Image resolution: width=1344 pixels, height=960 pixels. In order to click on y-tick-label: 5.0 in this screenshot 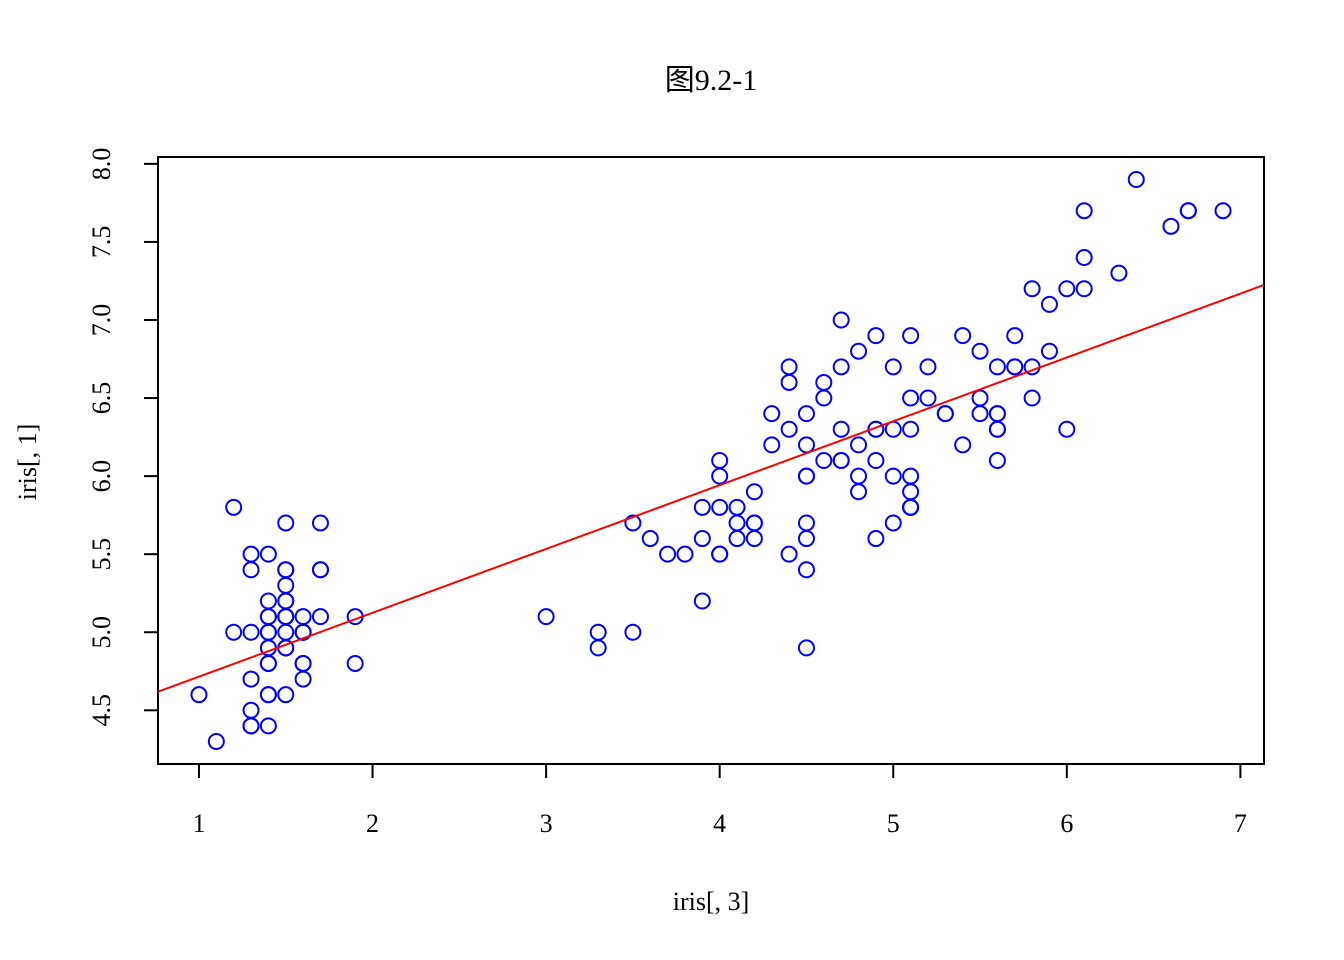, I will do `click(101, 632)`.